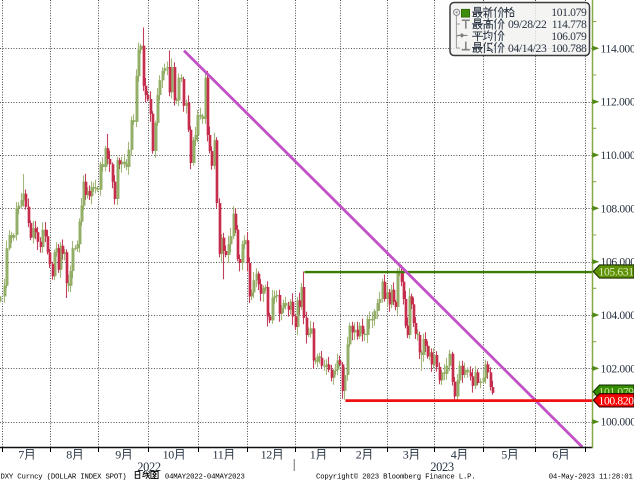  What do you see at coordinates (616, 400) in the screenshot?
I see `svg-text: 100.820` at bounding box center [616, 400].